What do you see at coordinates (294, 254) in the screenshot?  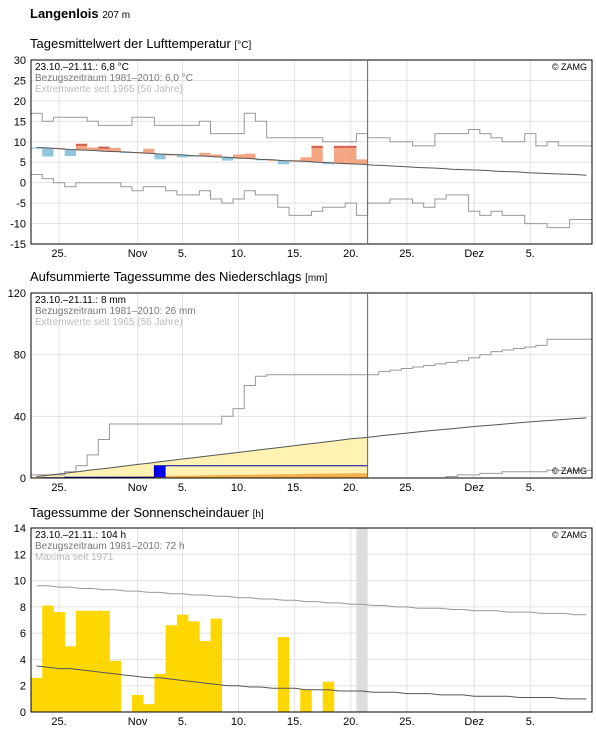 I see `temperature-xtick-label: 15.` at bounding box center [294, 254].